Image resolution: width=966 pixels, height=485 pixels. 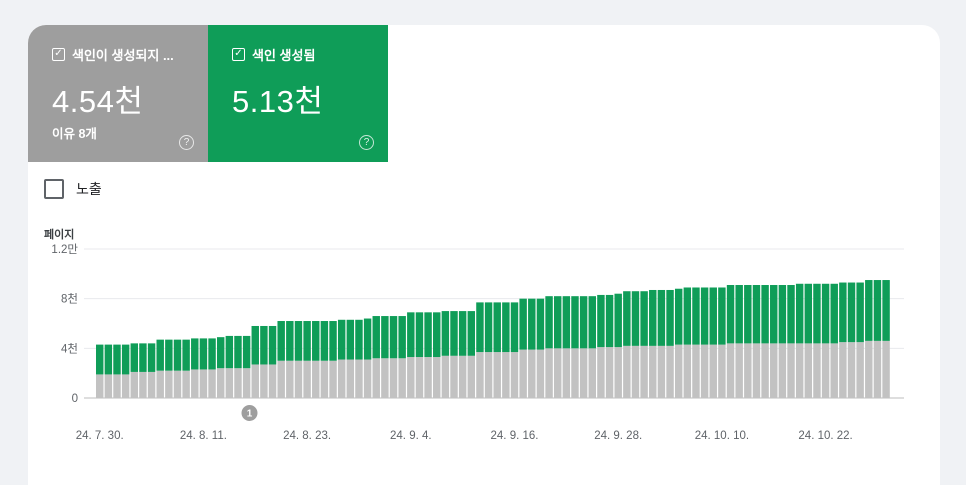 I want to click on annotation-marker: 1, so click(x=249, y=413).